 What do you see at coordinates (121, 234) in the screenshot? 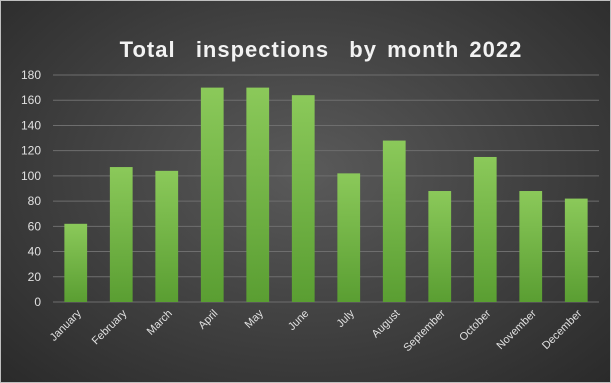
I see `bar-february` at bounding box center [121, 234].